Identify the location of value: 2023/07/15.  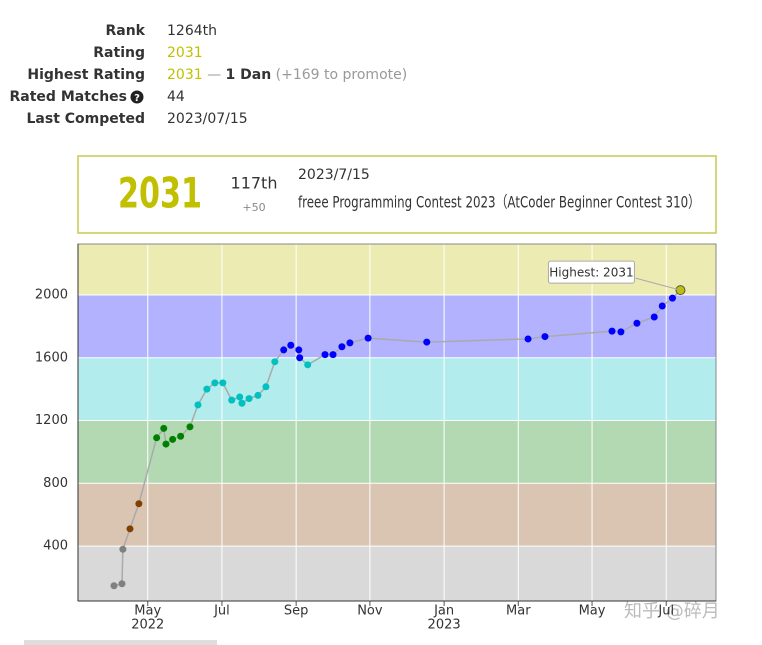
(207, 119).